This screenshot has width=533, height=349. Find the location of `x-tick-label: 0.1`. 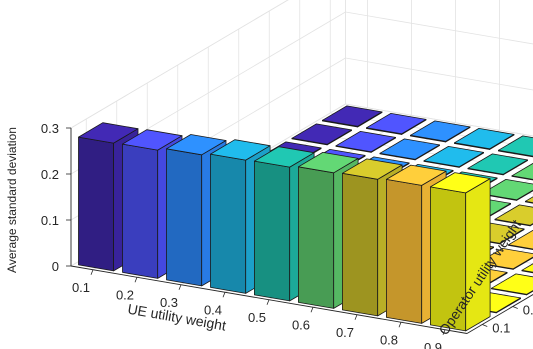

x-tick-label: 0.1 is located at coordinates (81, 287).